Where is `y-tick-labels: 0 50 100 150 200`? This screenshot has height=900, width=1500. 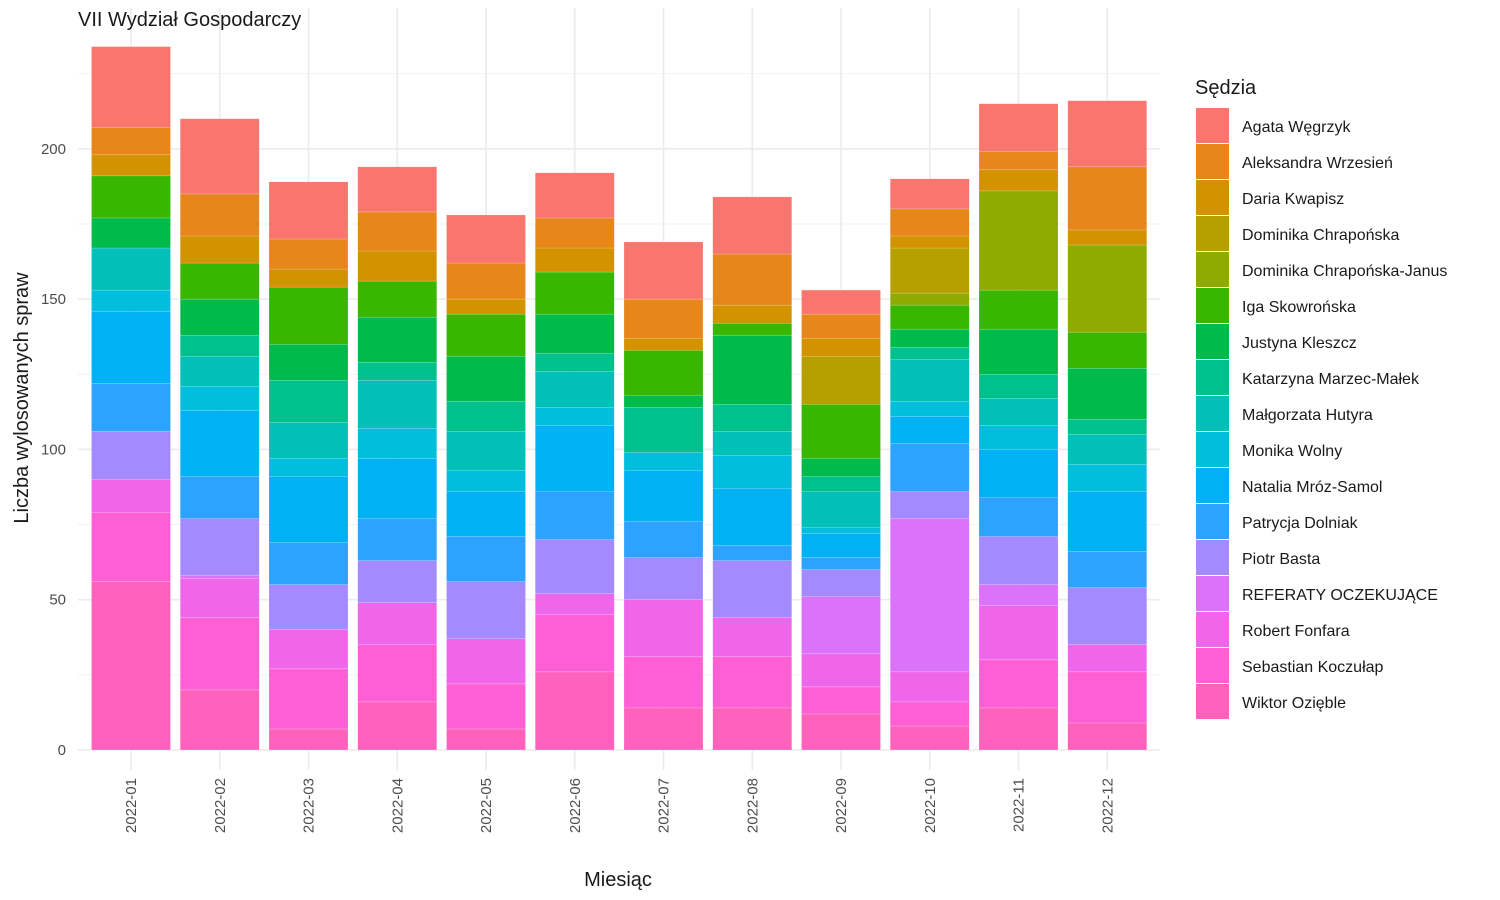 y-tick-labels: 0 50 100 150 200 is located at coordinates (53, 450).